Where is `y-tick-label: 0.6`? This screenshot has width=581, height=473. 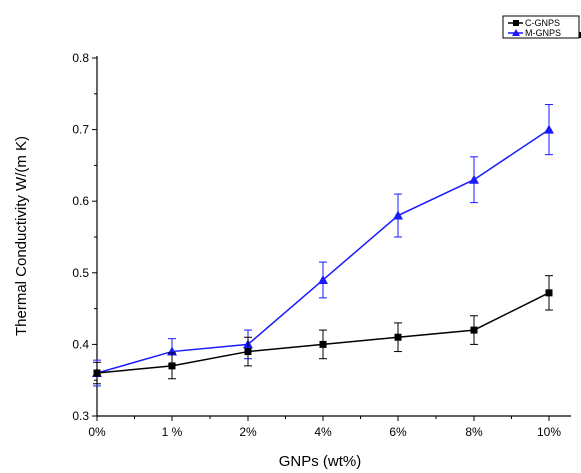
y-tick-label: 0.6 is located at coordinates (80, 201).